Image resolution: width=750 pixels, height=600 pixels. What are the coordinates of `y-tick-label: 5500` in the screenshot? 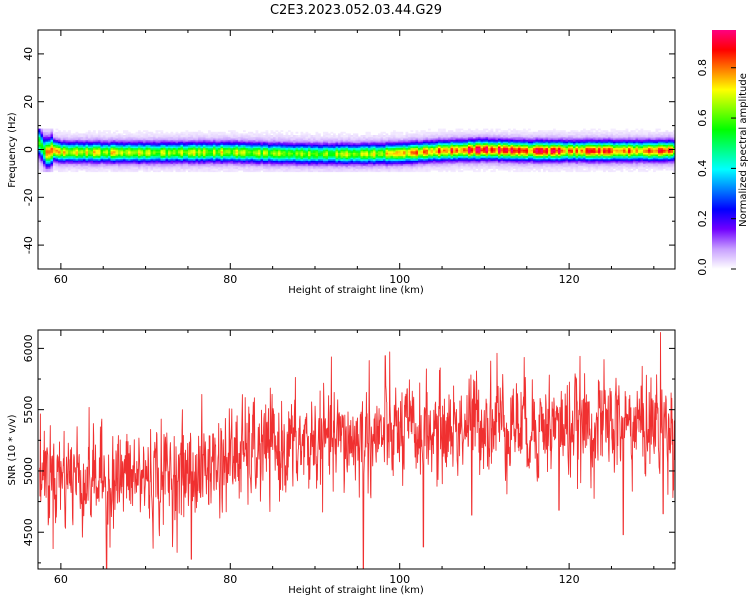 It's located at (28, 410).